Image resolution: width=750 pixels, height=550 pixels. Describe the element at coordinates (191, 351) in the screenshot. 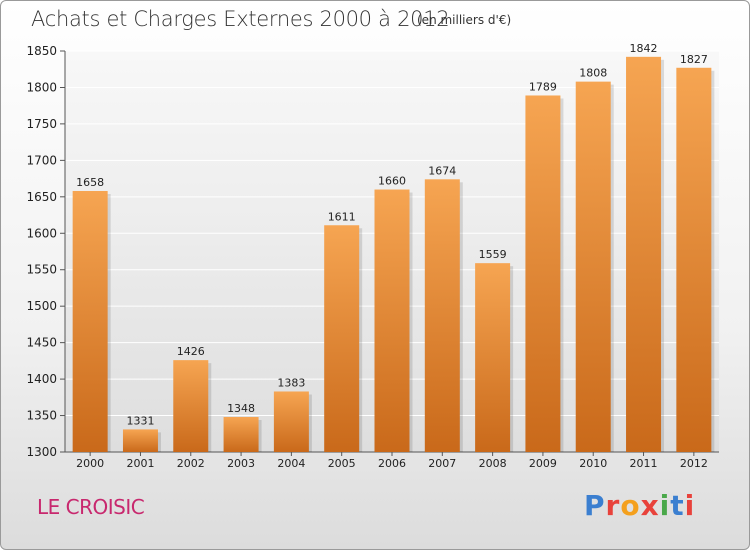

I see `data-label: 1426` at that location.